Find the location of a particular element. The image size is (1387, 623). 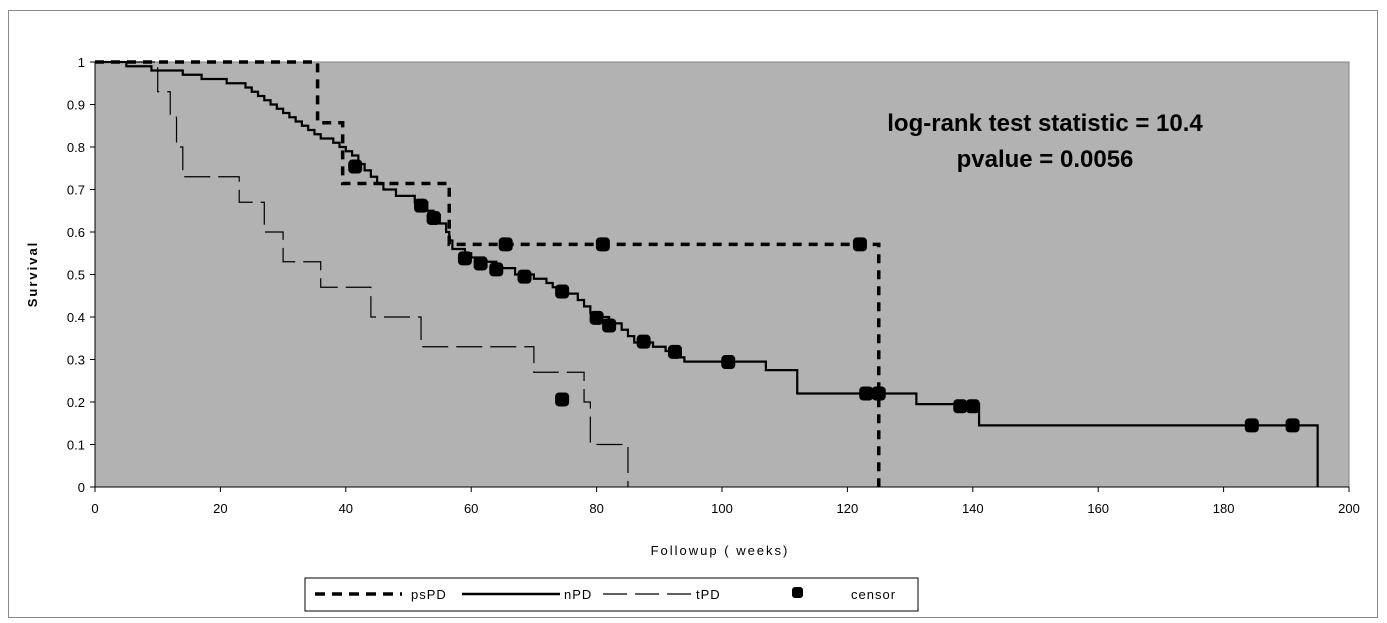

y-tick-label: 0.4 is located at coordinates (76, 317).